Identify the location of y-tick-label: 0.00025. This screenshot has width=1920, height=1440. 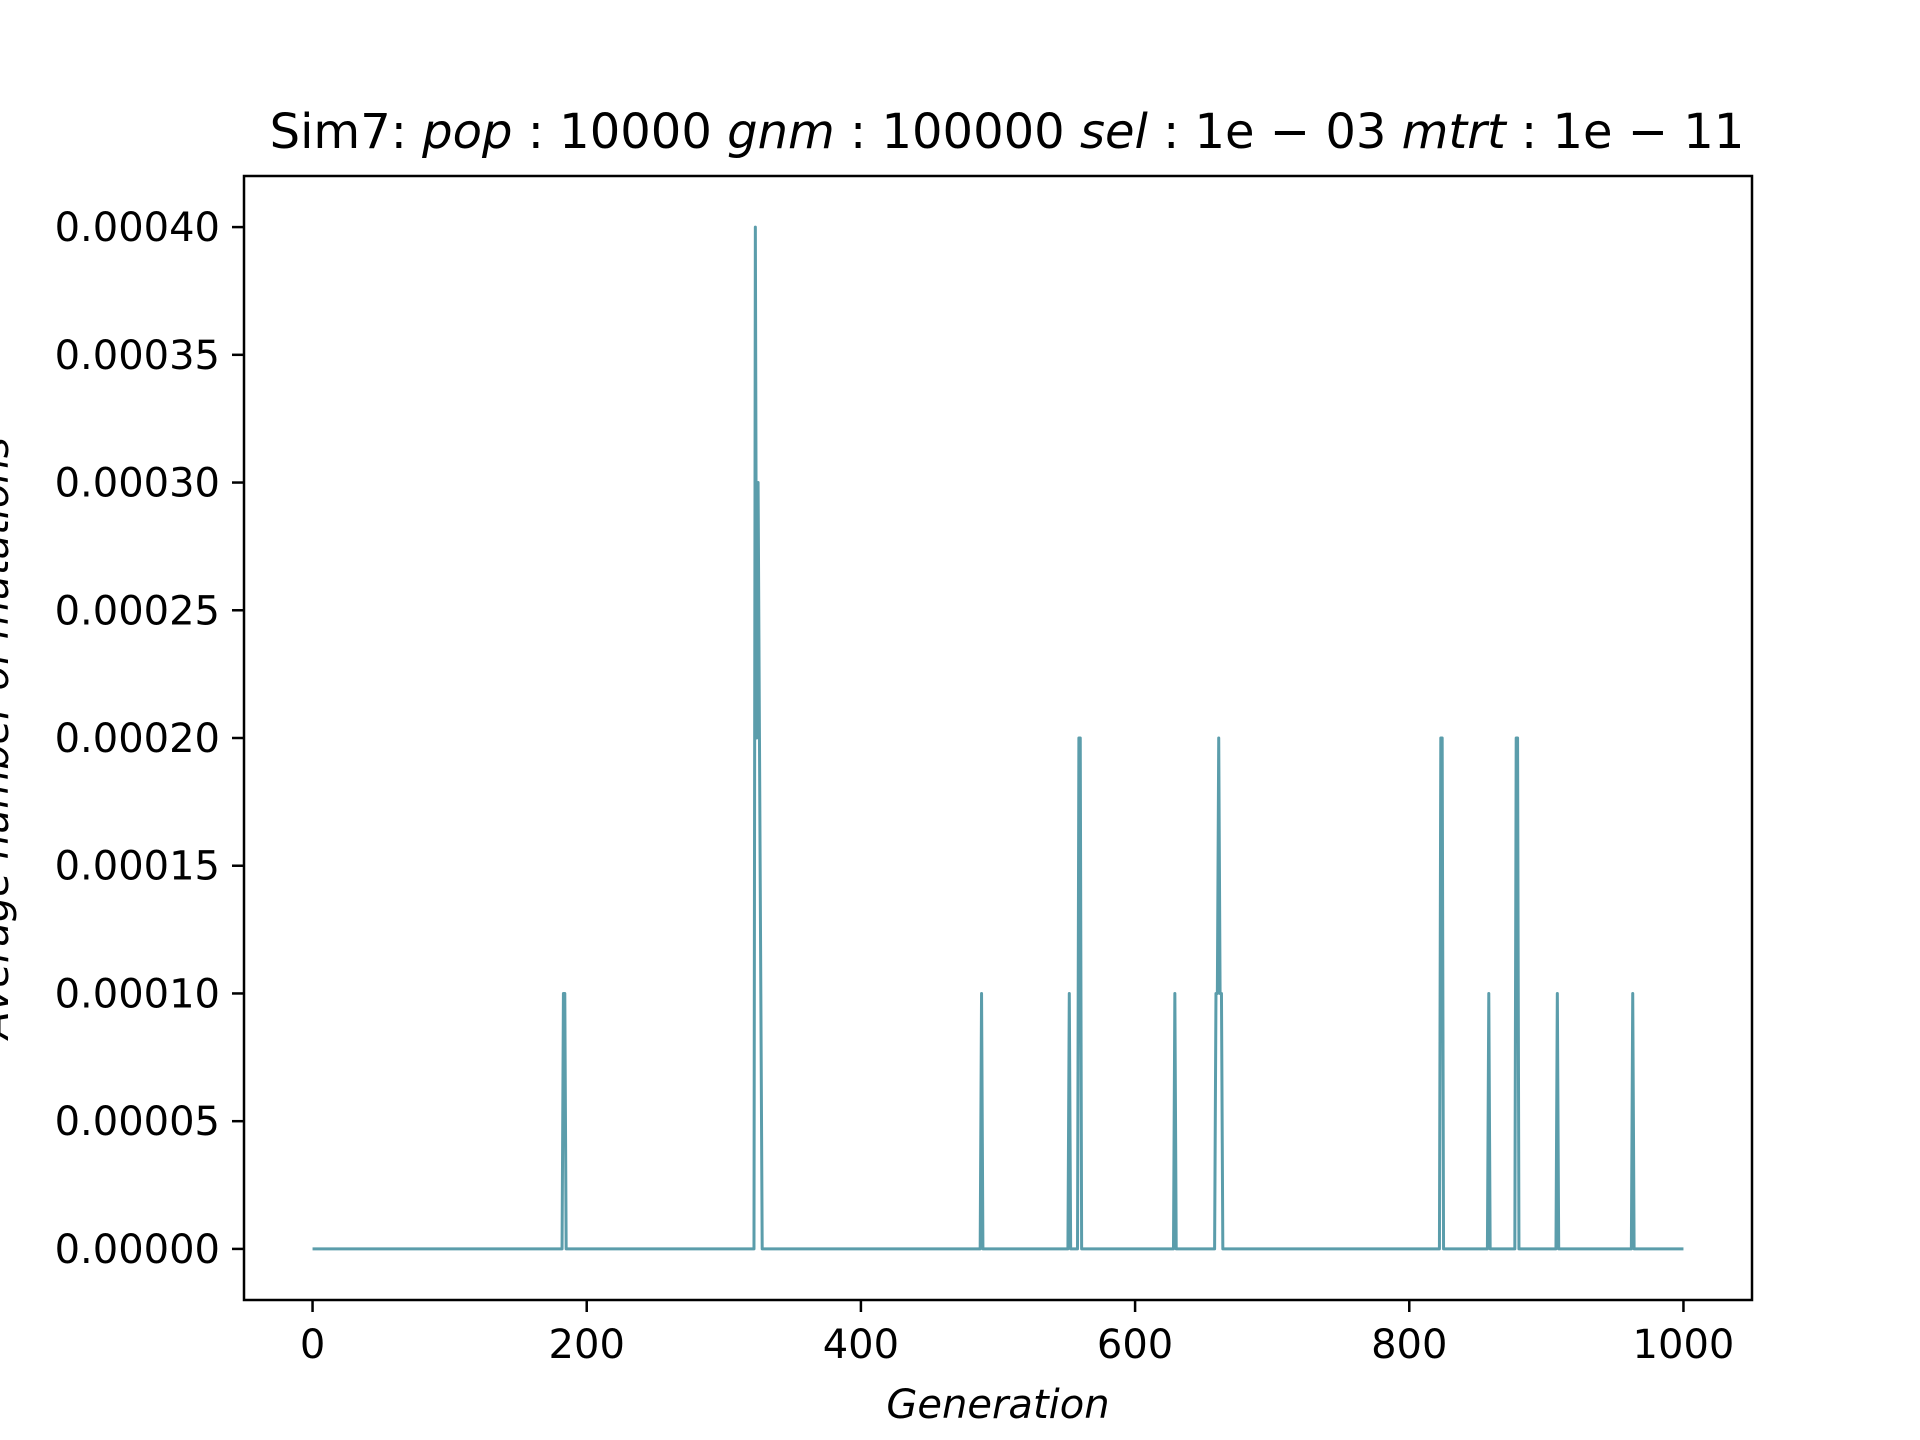
(137, 611).